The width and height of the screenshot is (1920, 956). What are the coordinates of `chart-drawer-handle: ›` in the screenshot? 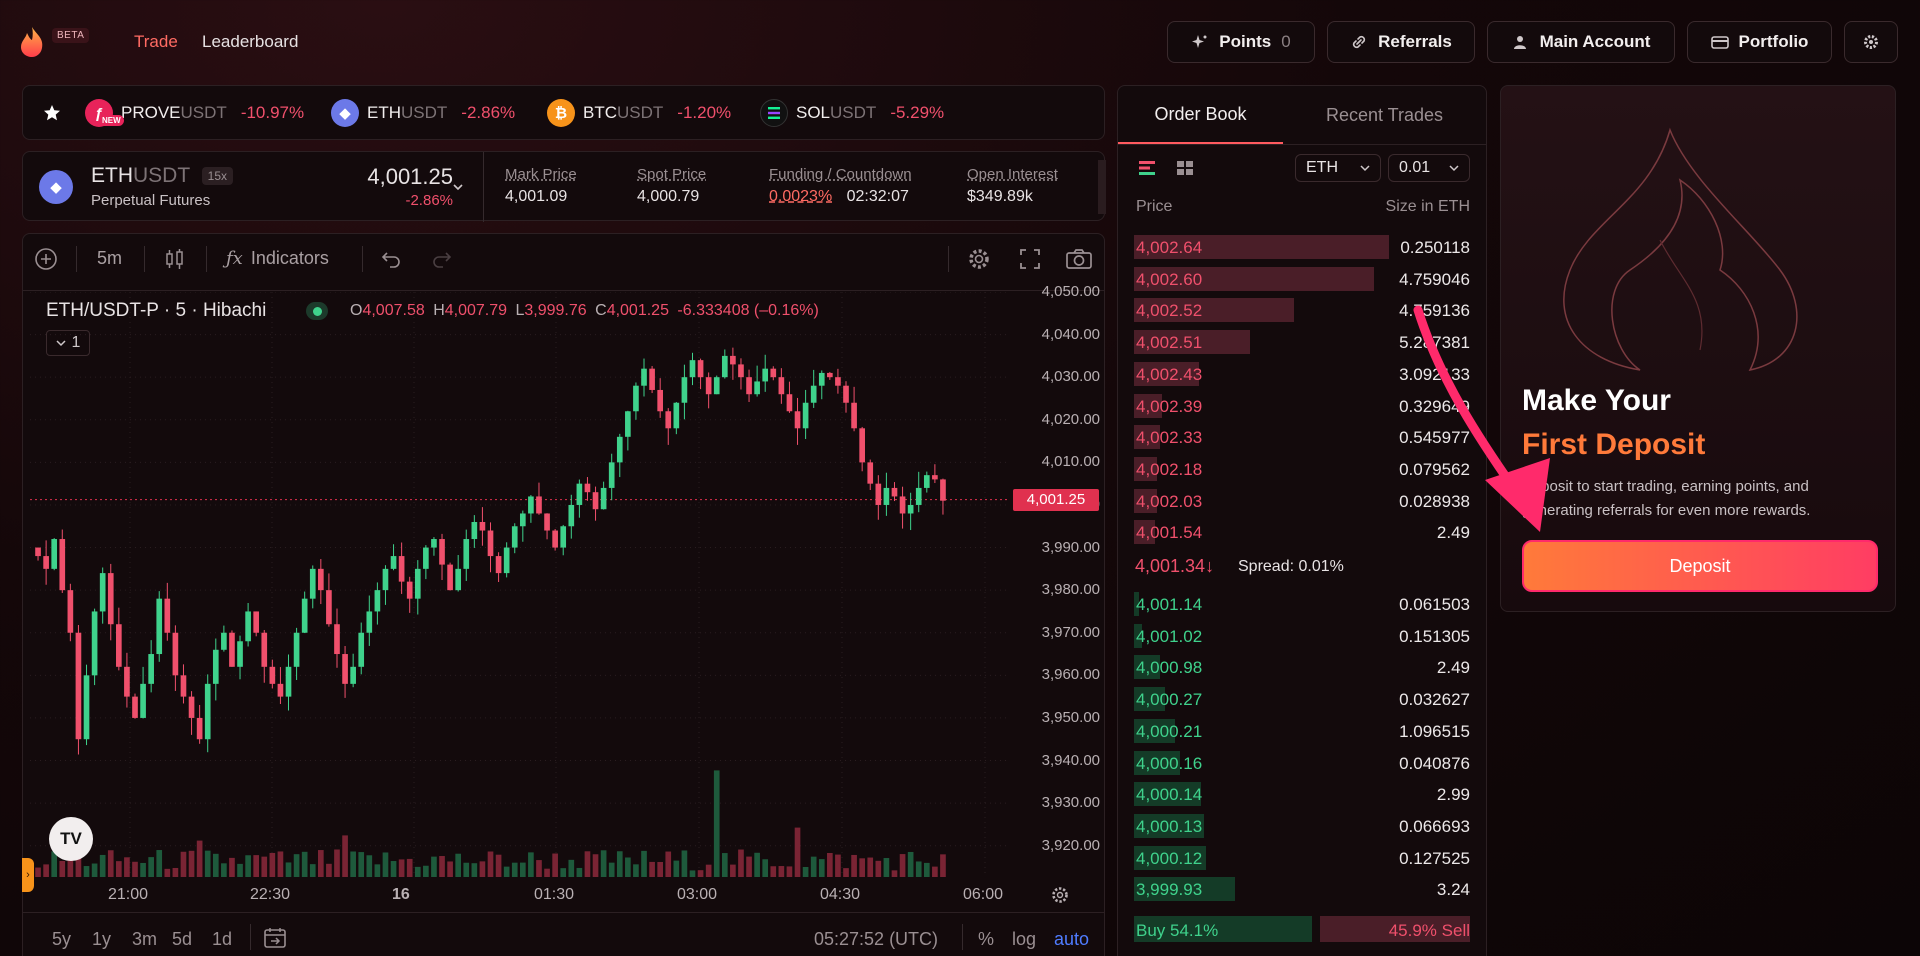 It's located at (28, 875).